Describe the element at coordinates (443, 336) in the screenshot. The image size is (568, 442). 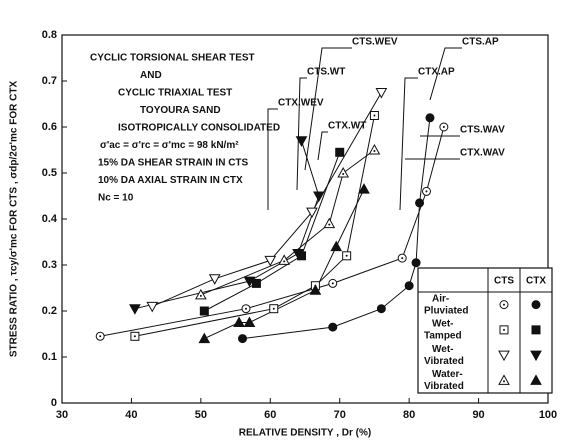
I see `legend-label: Tamped` at that location.